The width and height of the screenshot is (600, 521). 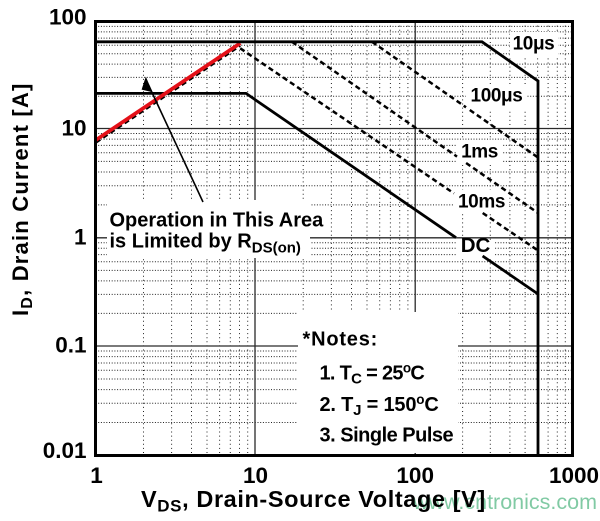 I want to click on svg-text: www.cntronics.com, so click(x=504, y=502).